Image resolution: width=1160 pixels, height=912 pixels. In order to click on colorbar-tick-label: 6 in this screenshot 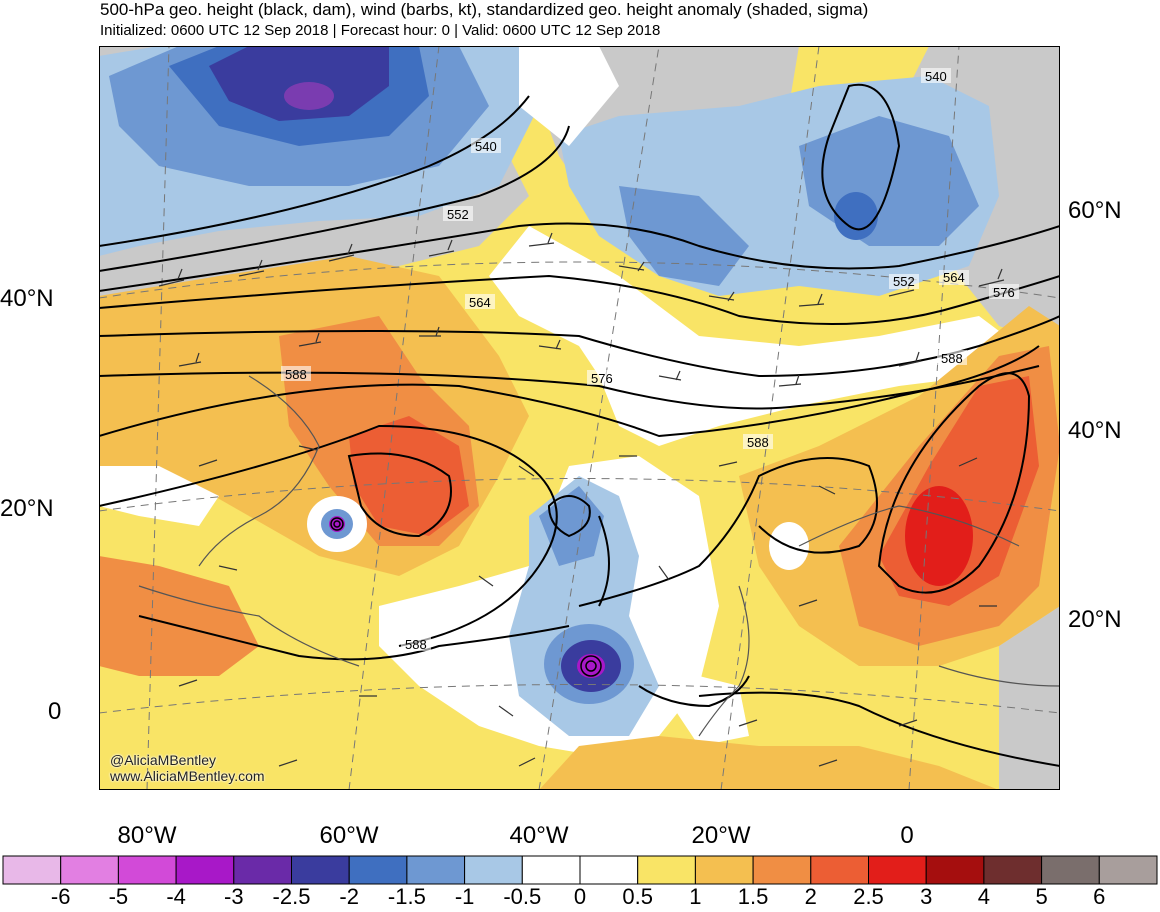, I will do `click(1099, 896)`.